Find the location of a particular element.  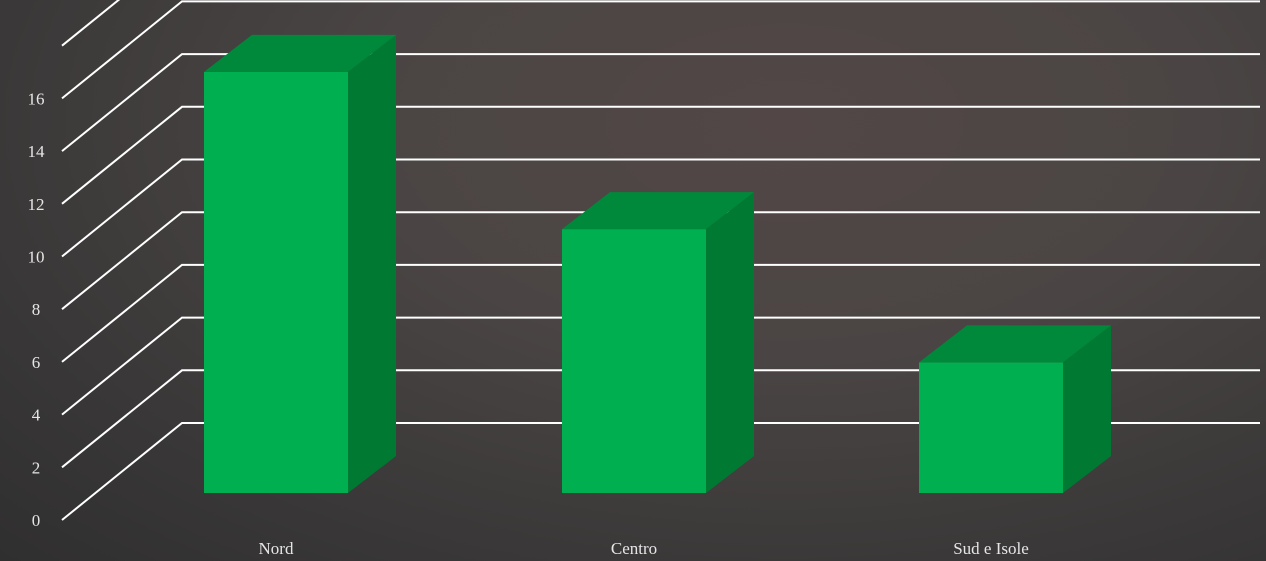

x-category-label: Centro is located at coordinates (634, 548).